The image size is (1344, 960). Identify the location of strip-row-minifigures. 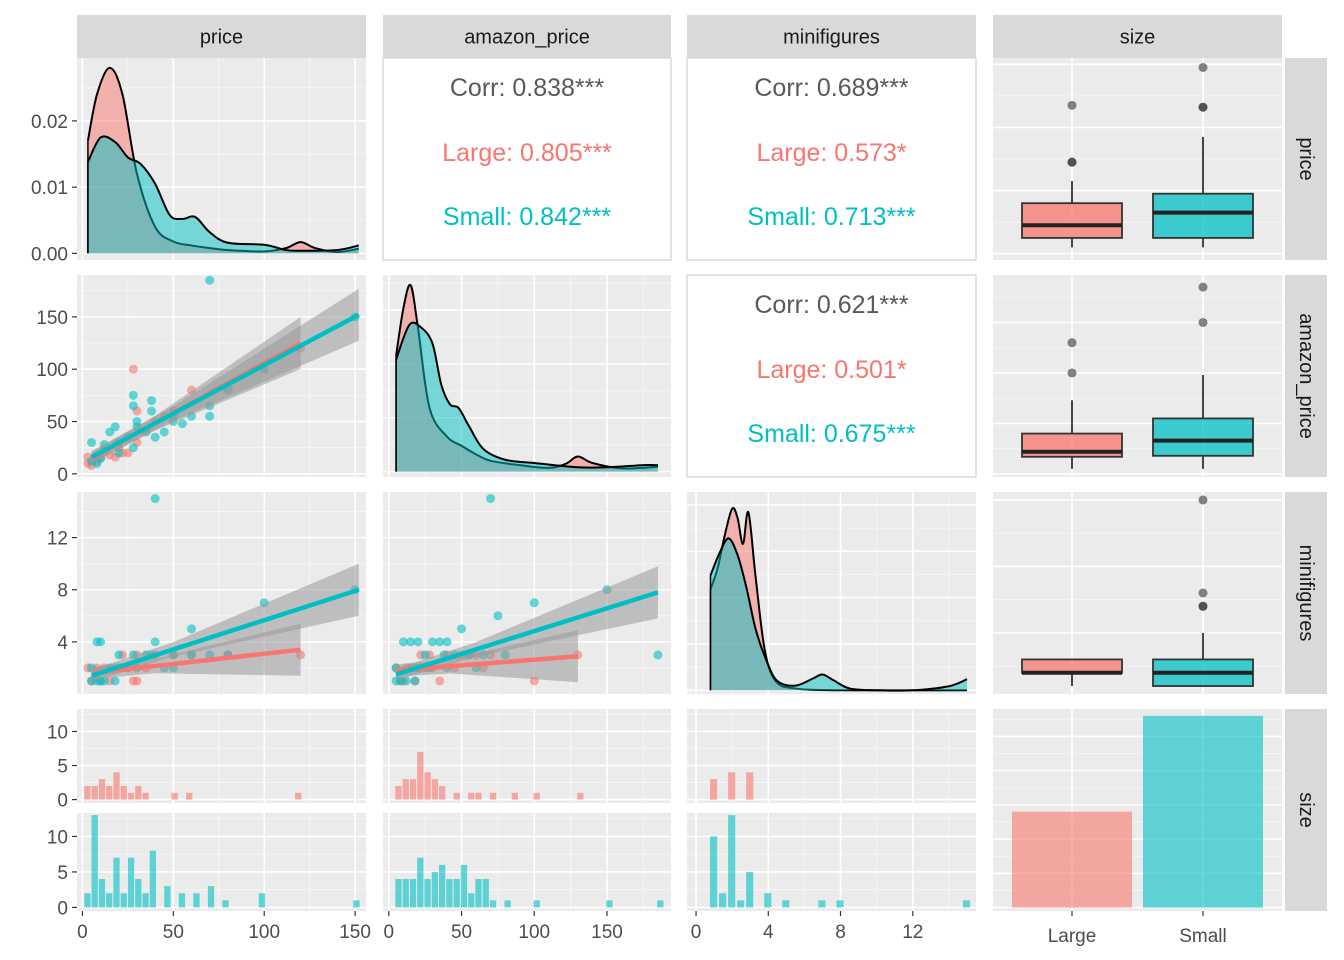
(1306, 593).